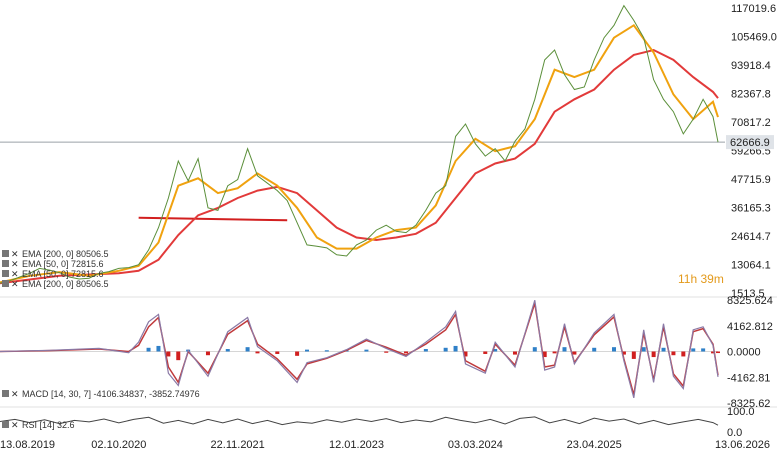 The height and width of the screenshot is (457, 777). Describe the element at coordinates (15, 425) in the screenshot. I see `rsi-close-icon: ✕` at that location.